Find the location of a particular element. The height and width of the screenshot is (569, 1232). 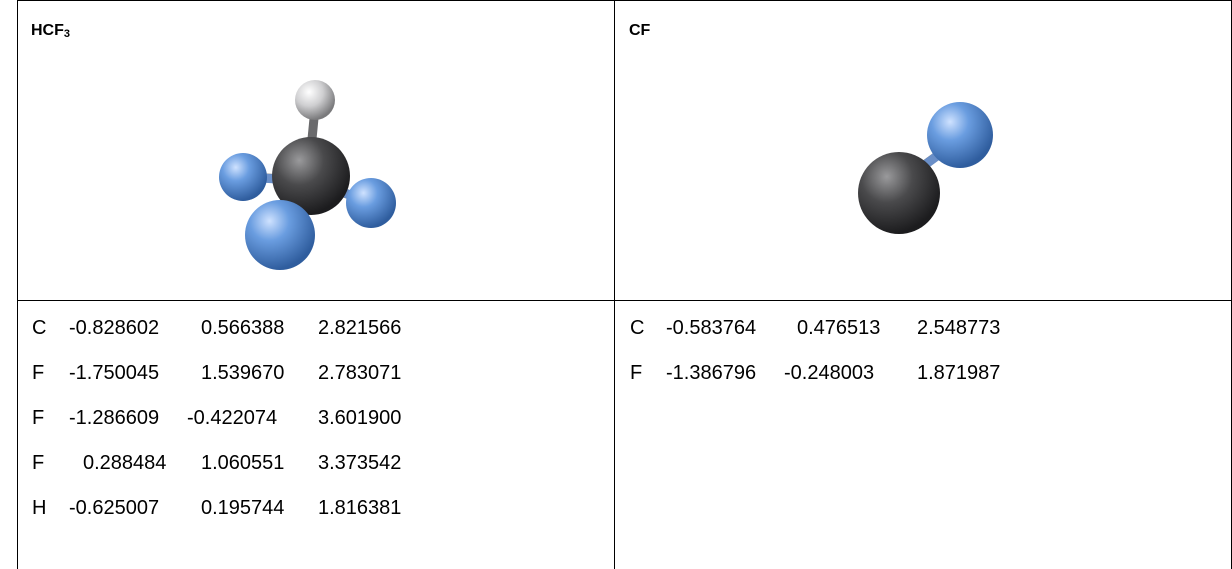

coord-y: 1.060551 is located at coordinates (243, 463).